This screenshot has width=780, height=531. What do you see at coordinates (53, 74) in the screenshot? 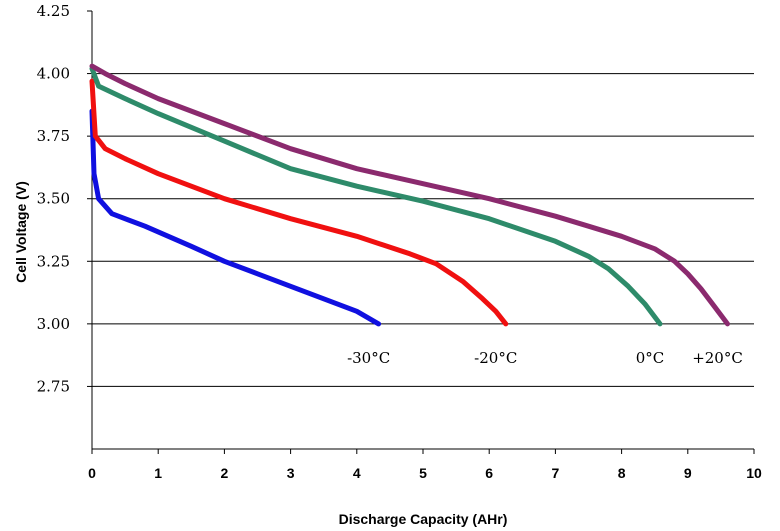
I see `y-tick-label-5: 4.00` at bounding box center [53, 74].